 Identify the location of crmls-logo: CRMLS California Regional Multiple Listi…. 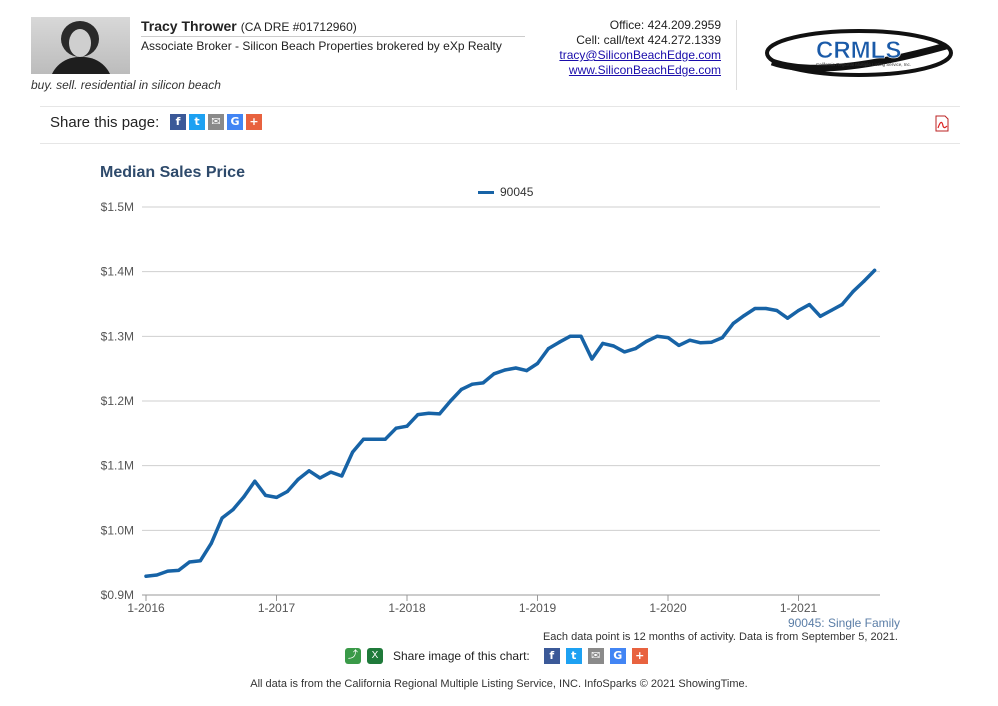
(859, 53).